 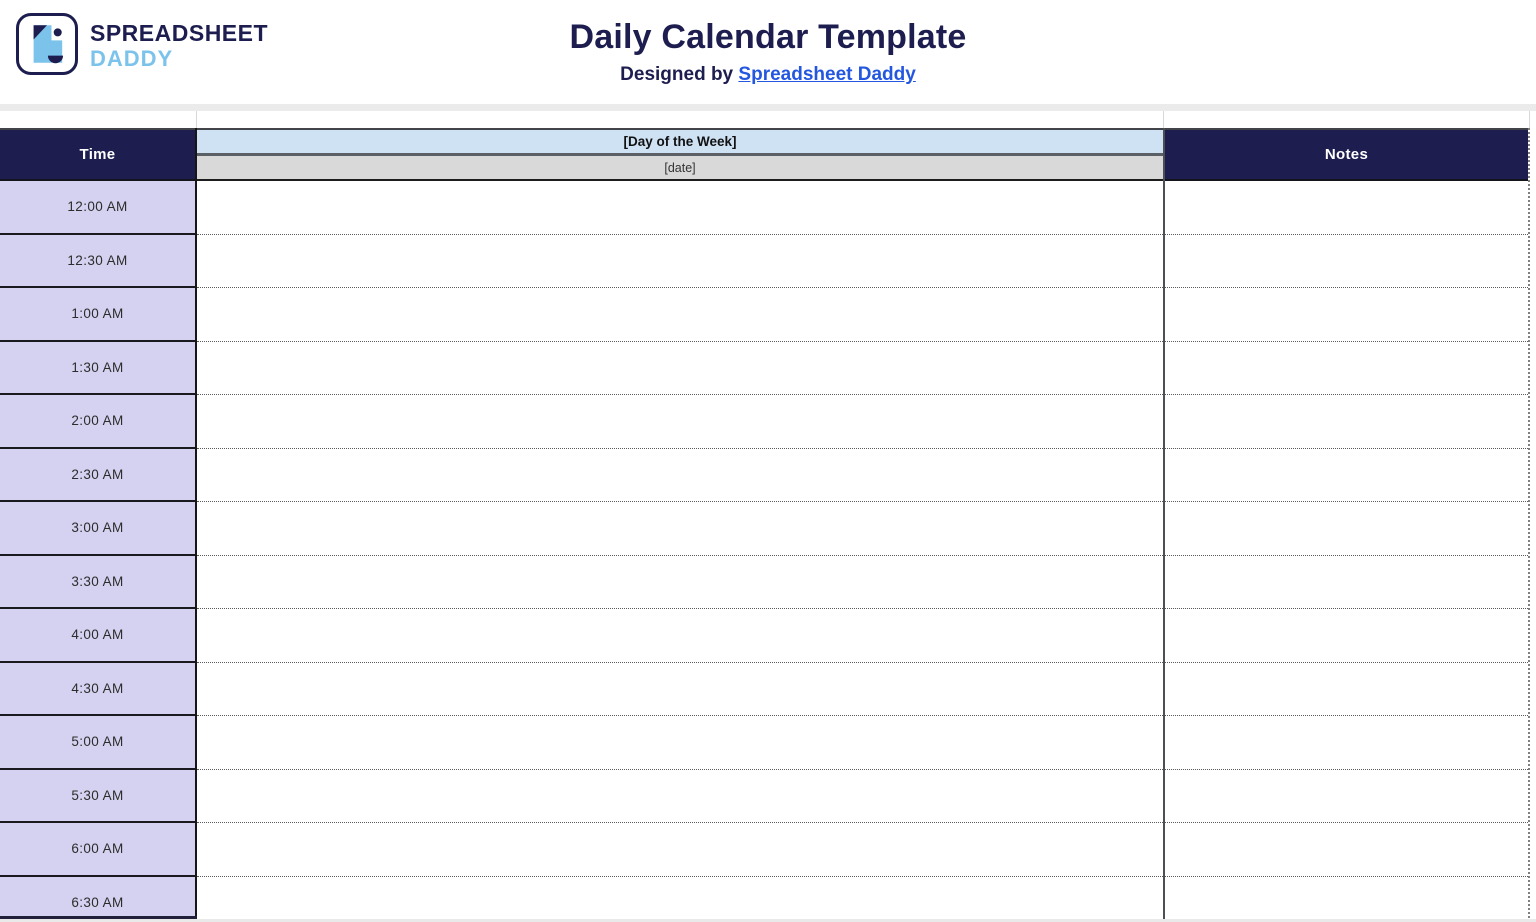 I want to click on brand-logo, so click(x=47, y=44).